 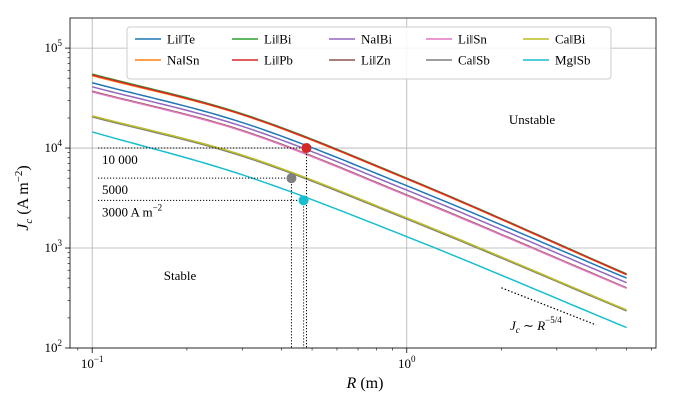 I want to click on y-tick-label: 10², so click(x=54, y=346).